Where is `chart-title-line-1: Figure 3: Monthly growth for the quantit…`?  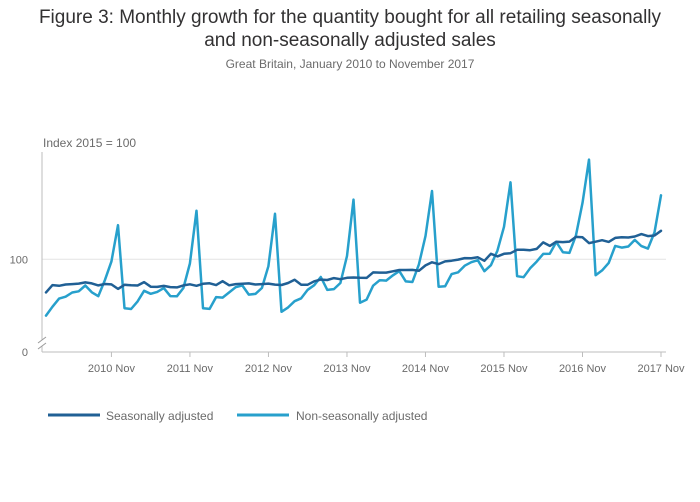 chart-title-line-1: Figure 3: Monthly growth for the quantit… is located at coordinates (350, 17).